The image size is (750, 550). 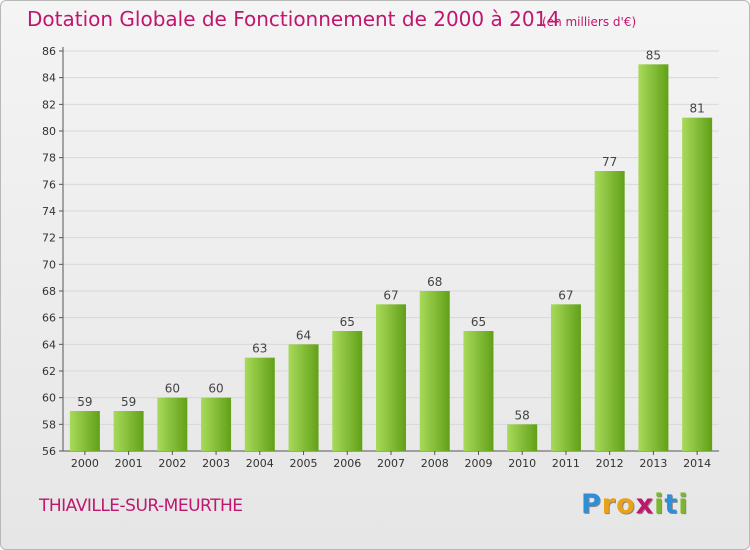 I want to click on y-tick-label: 60, so click(x=49, y=398).